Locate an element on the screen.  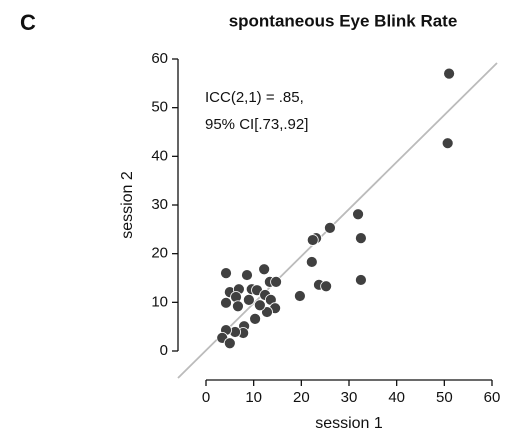
annotation: ICC(2,1) = .85, is located at coordinates (254, 97).